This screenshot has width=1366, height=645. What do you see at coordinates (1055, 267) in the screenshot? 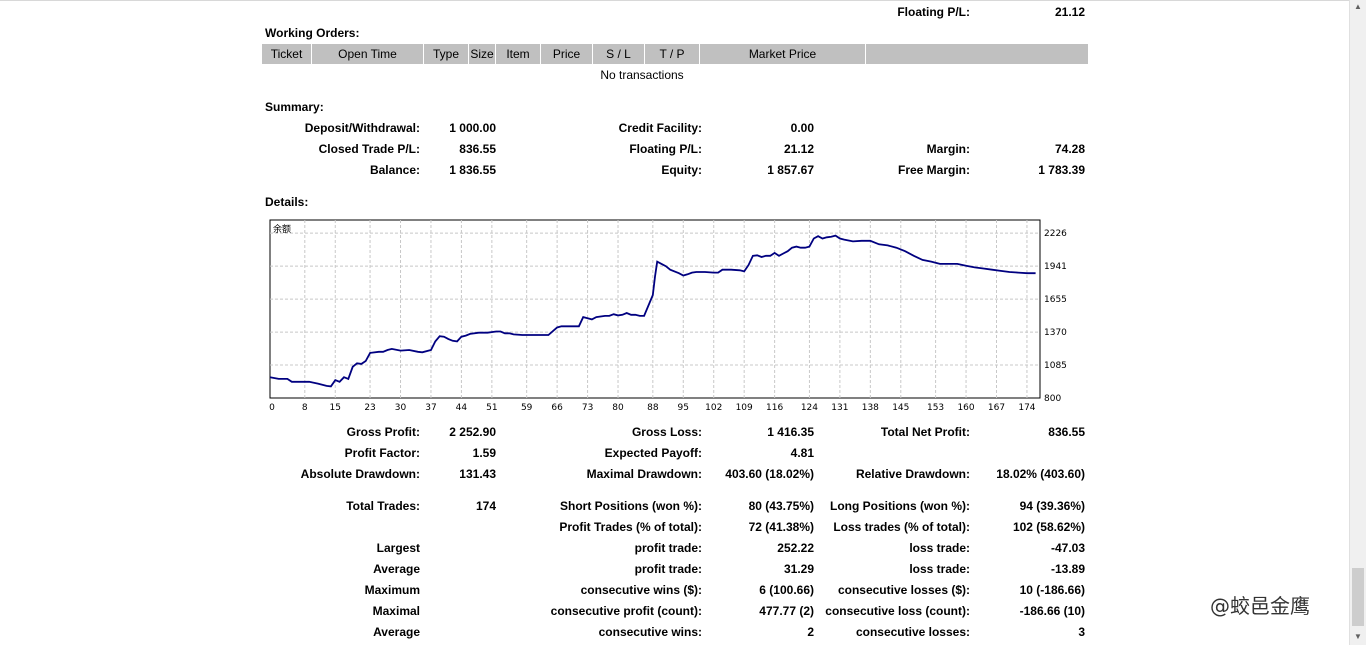
I see `y-tick-label: 1941` at bounding box center [1055, 267].